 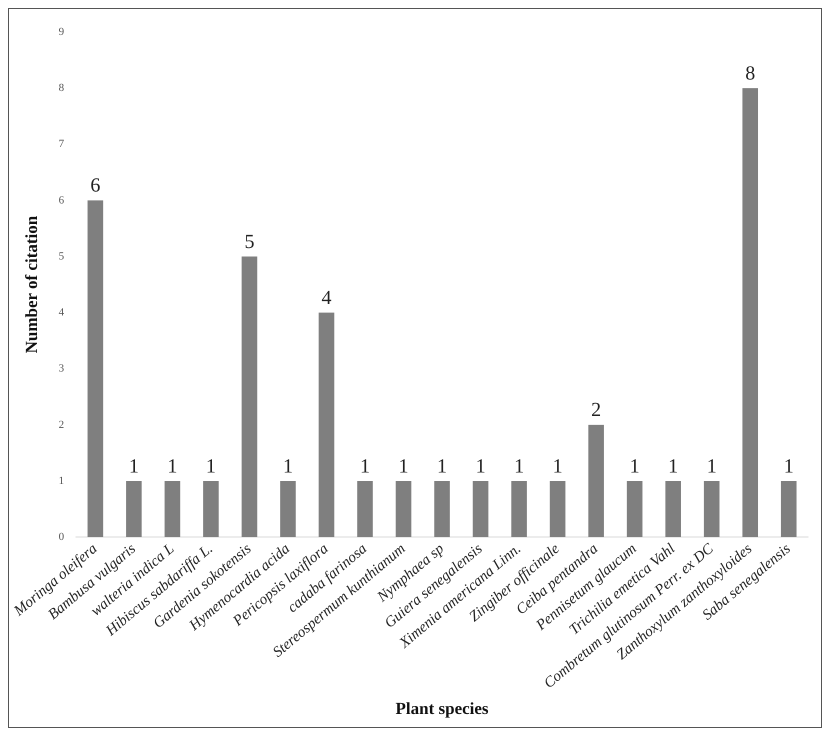 I want to click on y-tick-label: 9, so click(x=61, y=32).